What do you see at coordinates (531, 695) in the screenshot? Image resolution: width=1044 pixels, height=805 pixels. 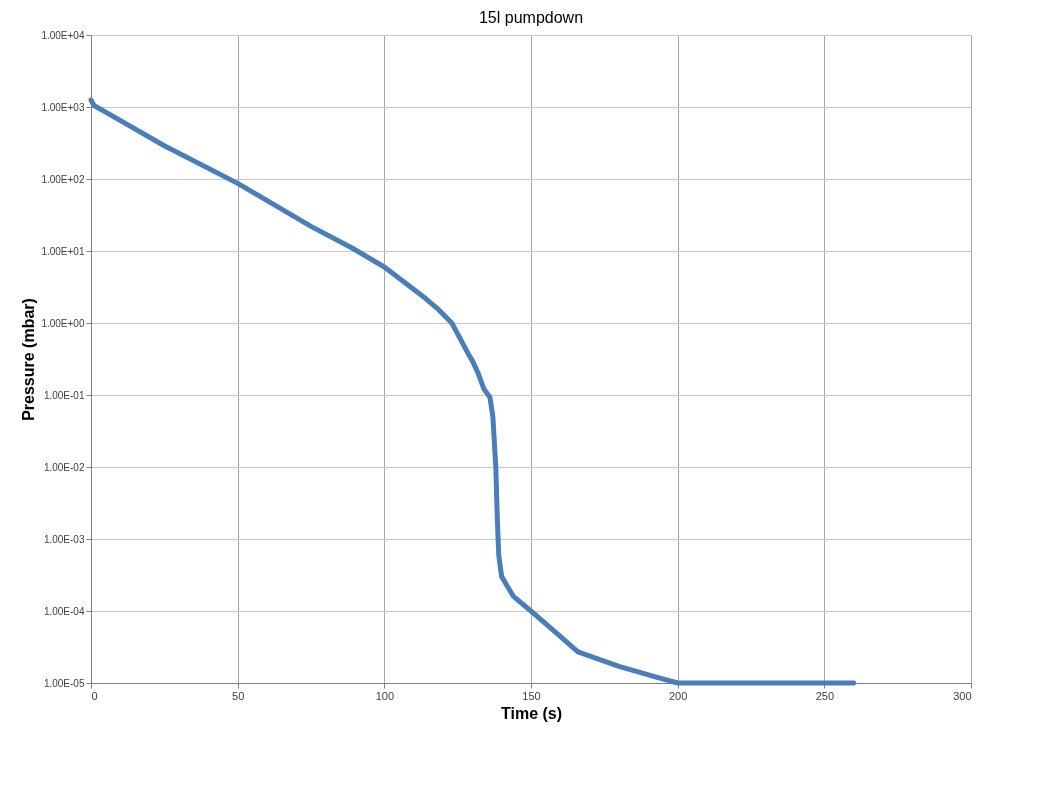 I see `x-tick-label: 150` at bounding box center [531, 695].